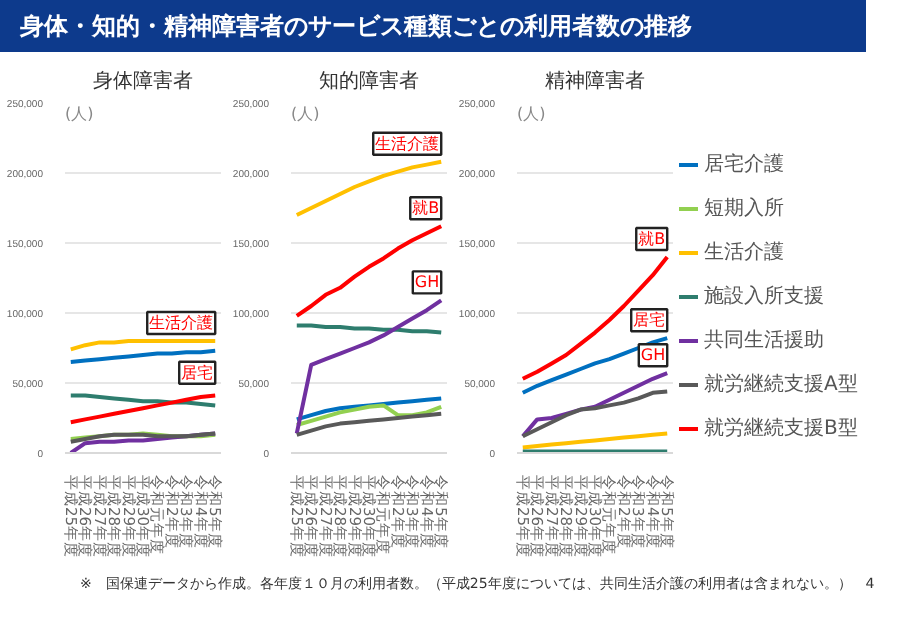  Describe the element at coordinates (744, 208) in the screenshot. I see `legend-label: 短期入所` at that location.